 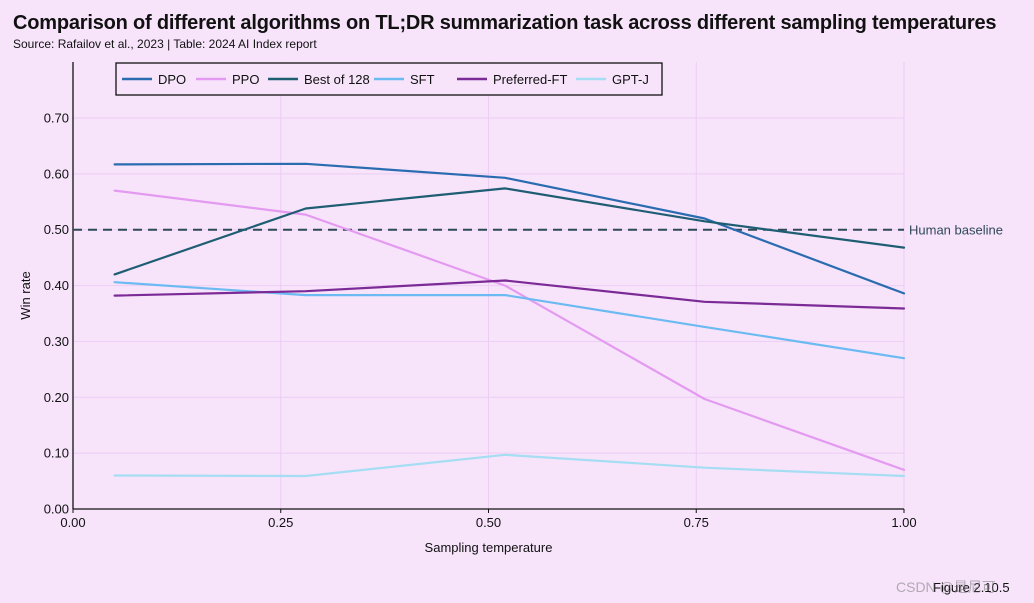 I want to click on watermark: CSDN @是尼可, so click(x=946, y=587).